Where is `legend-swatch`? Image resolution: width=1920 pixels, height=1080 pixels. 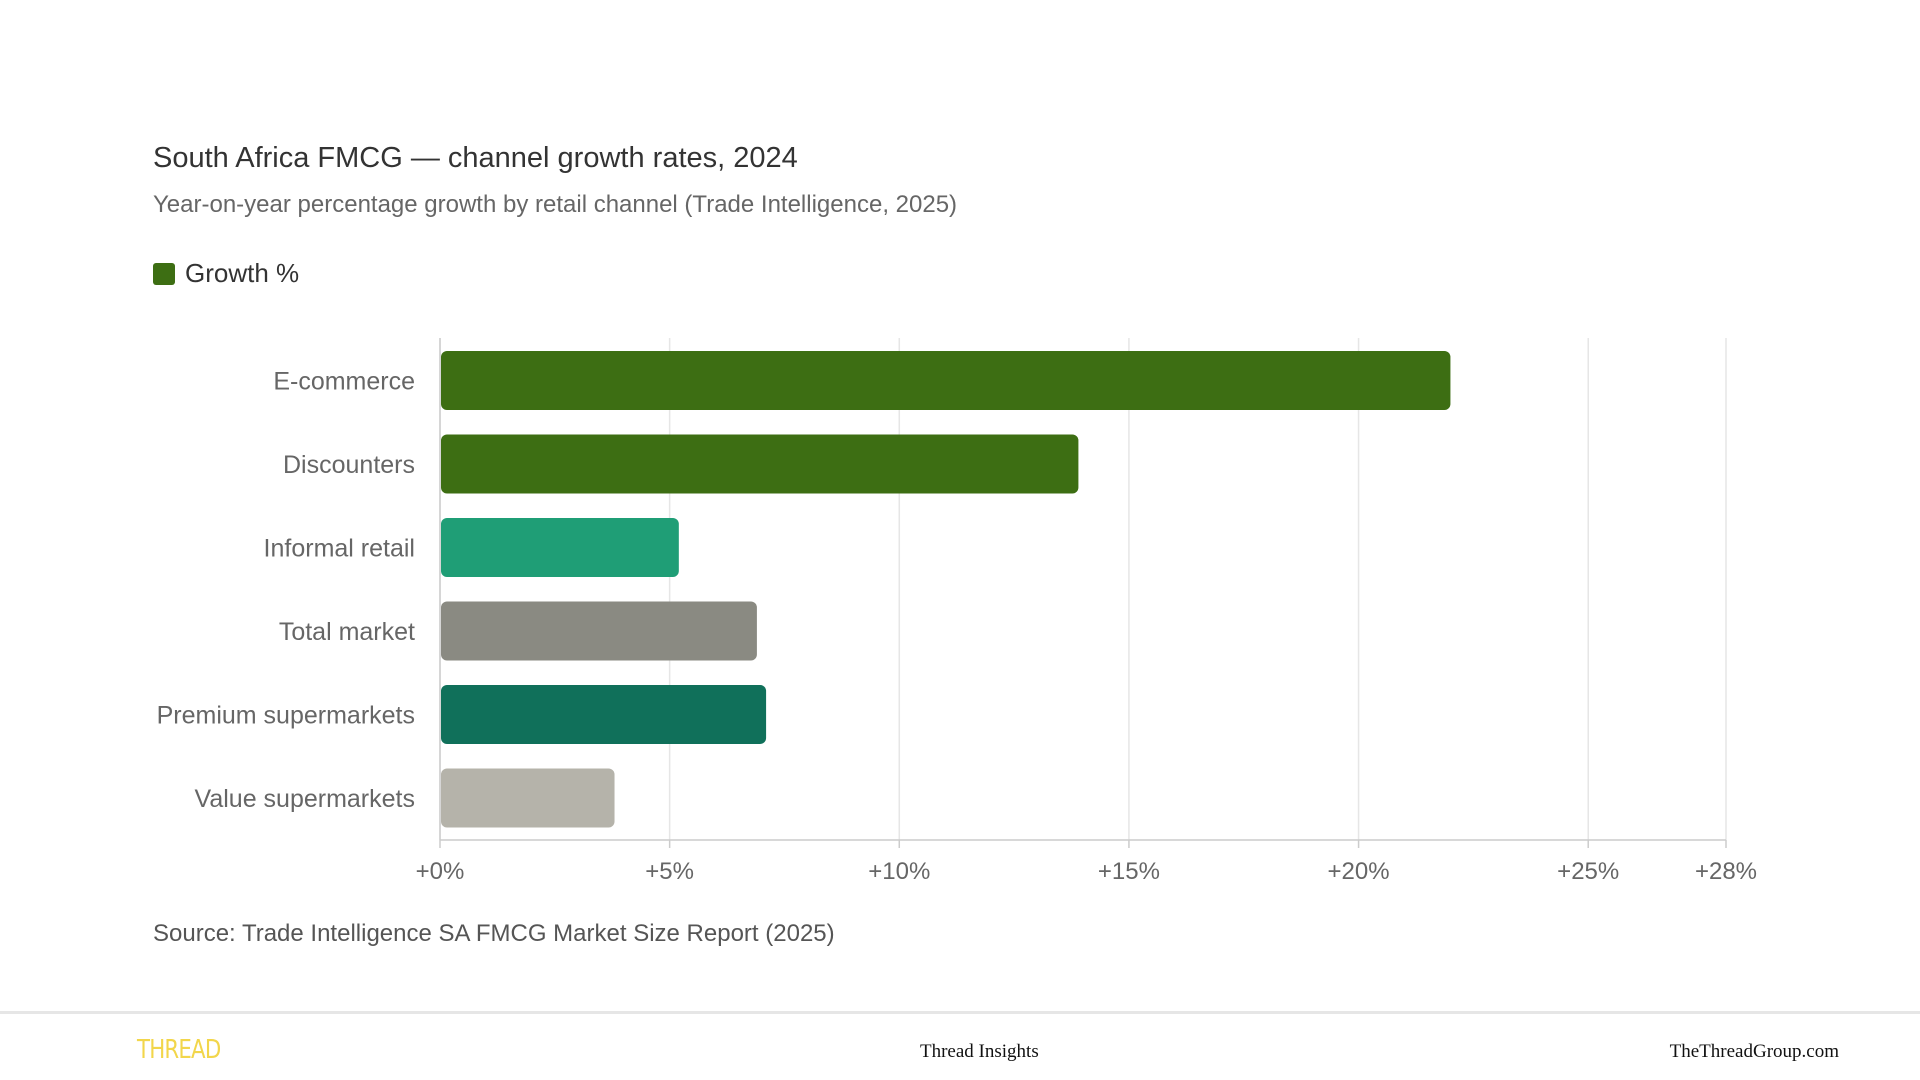
legend-swatch is located at coordinates (164, 273).